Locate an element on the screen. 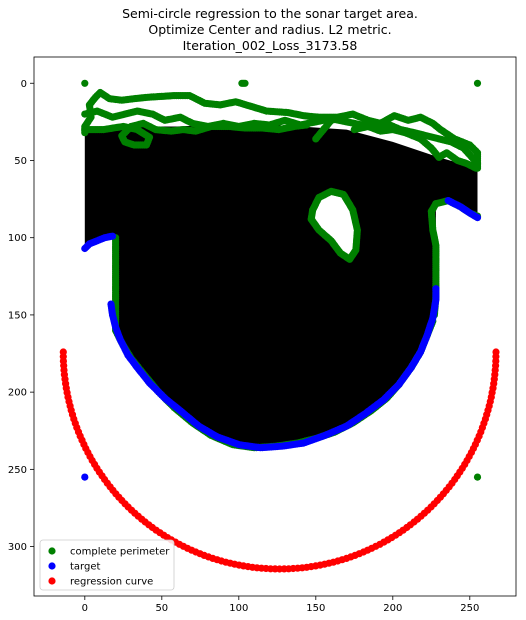 This screenshot has height=620, width=526. chart-title-line-2: Optimize Center and radius. L2 metric. is located at coordinates (269, 29).